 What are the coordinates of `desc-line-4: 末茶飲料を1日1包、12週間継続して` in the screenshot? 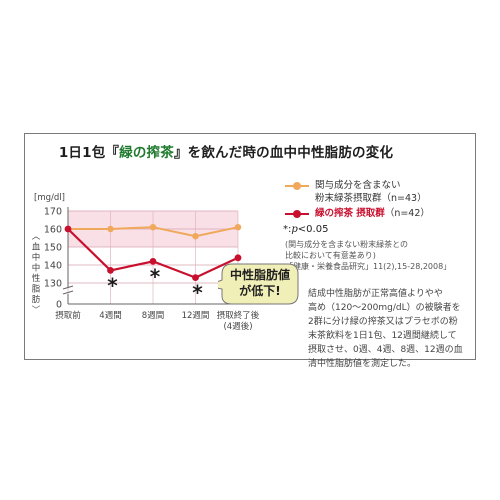 It's located at (382, 336).